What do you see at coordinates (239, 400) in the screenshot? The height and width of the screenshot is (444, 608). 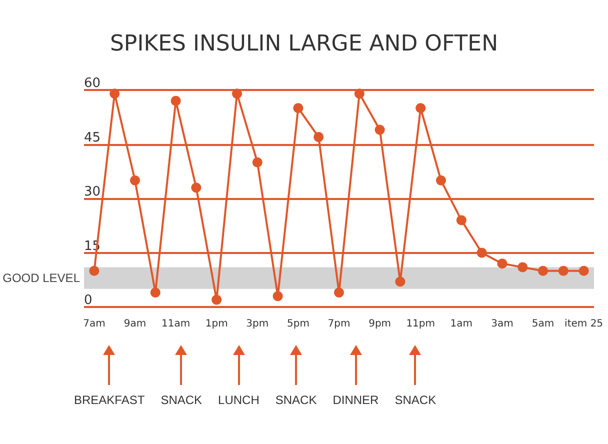 I see `text: LUNCH` at bounding box center [239, 400].